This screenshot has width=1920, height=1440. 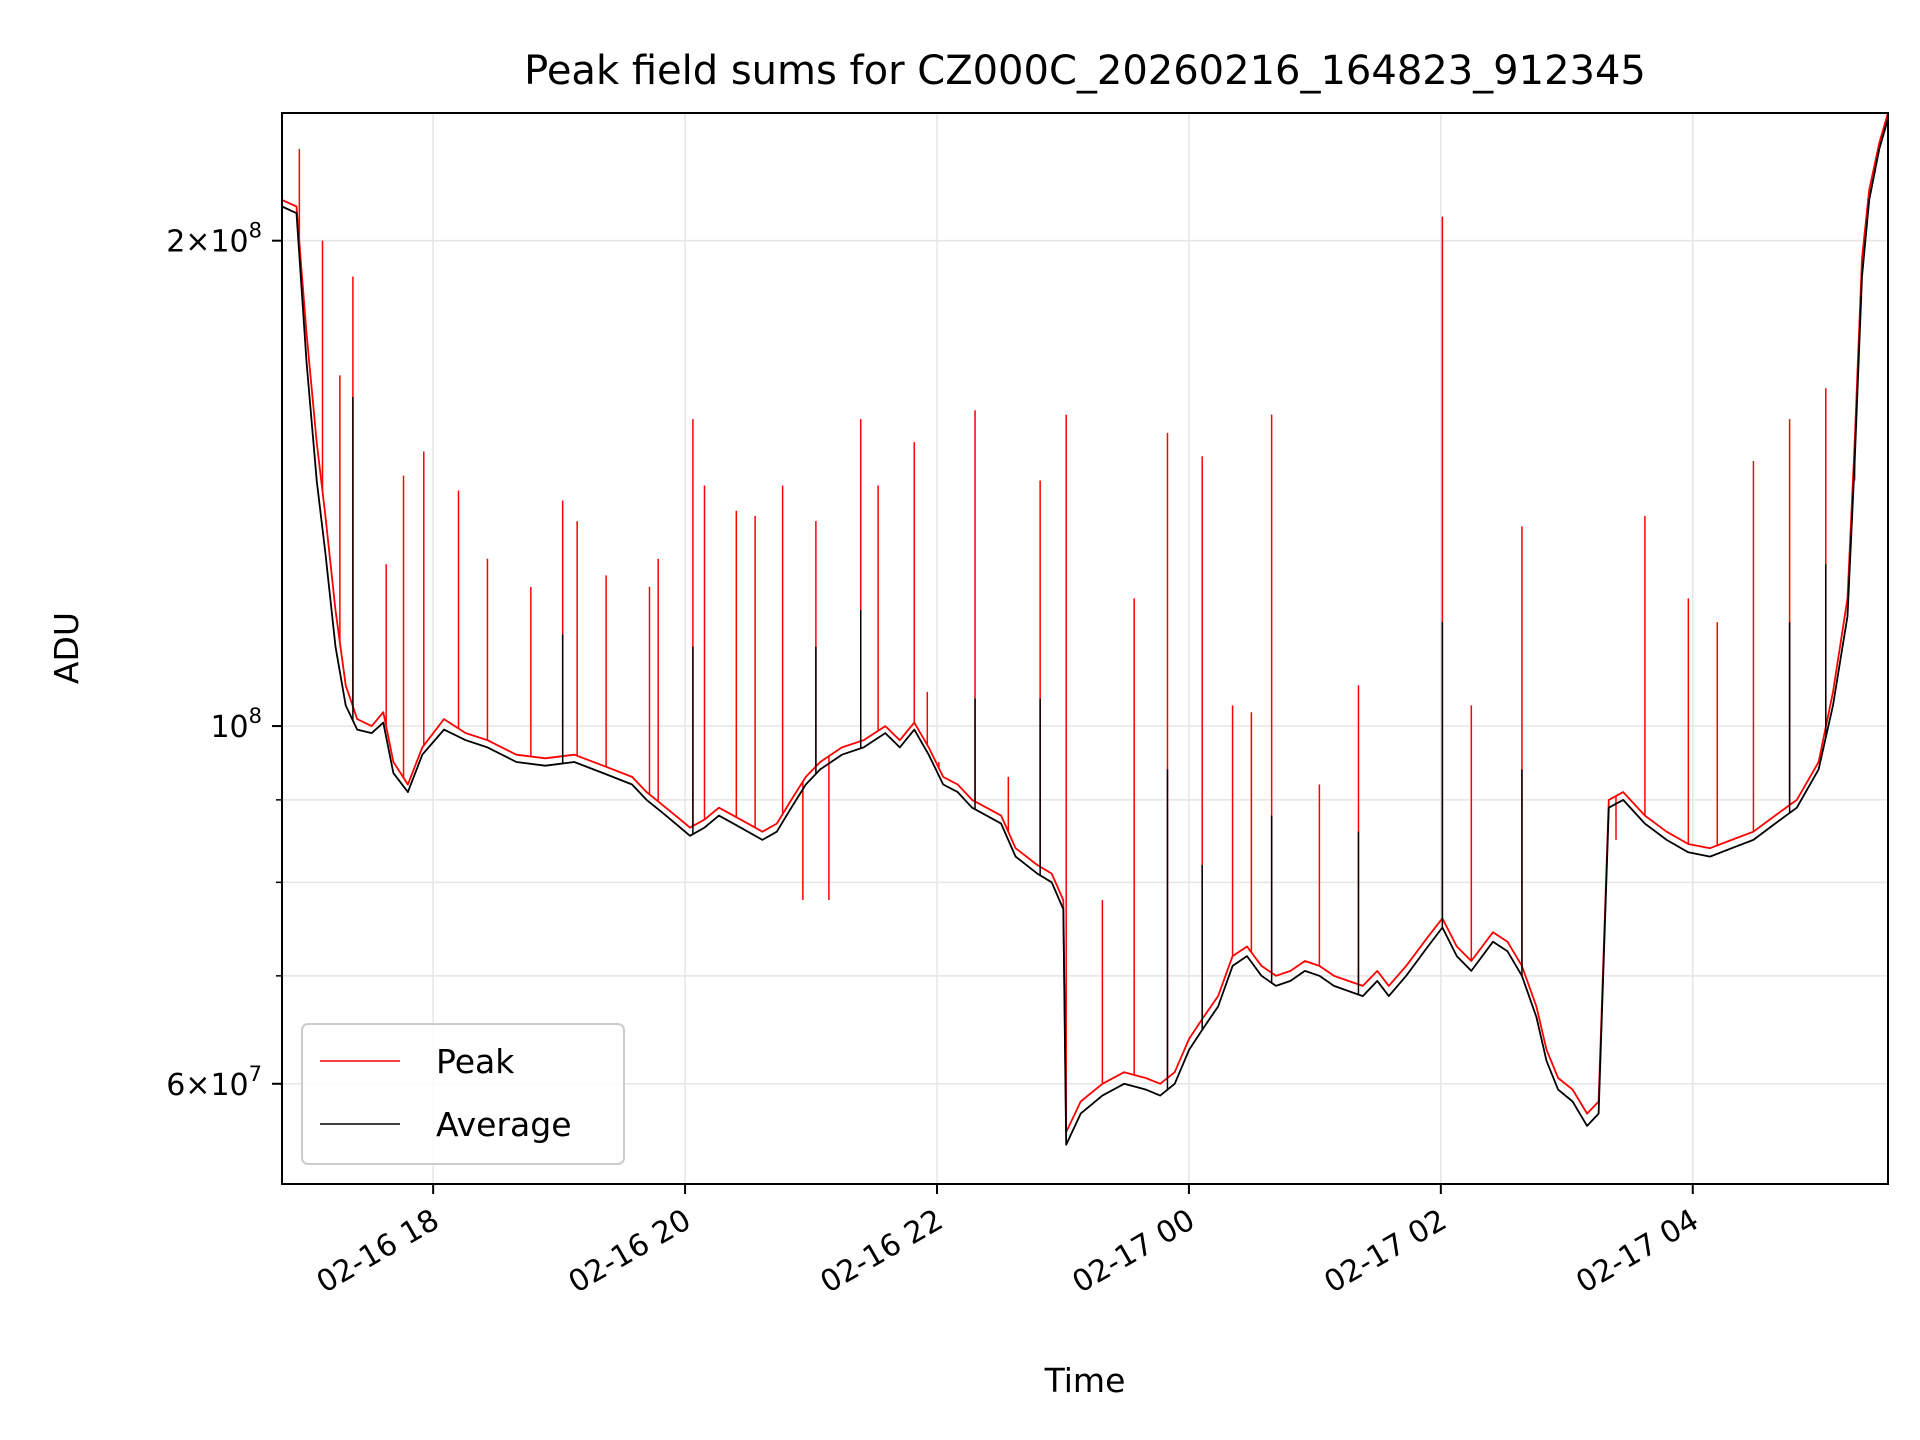 I want to click on y-axis-label: ADU, so click(x=66, y=648).